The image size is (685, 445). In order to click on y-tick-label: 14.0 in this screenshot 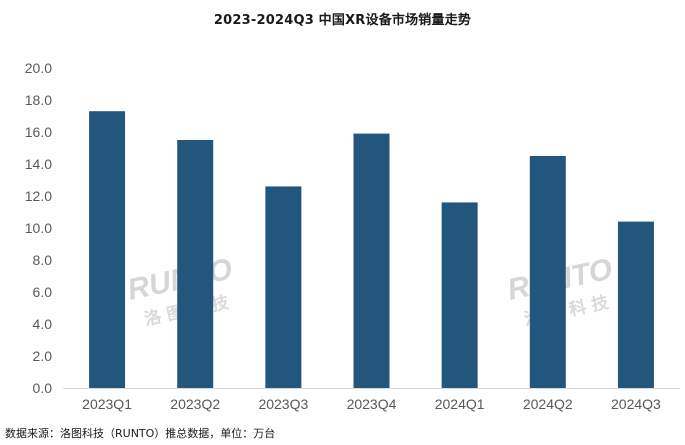, I will do `click(38, 164)`.